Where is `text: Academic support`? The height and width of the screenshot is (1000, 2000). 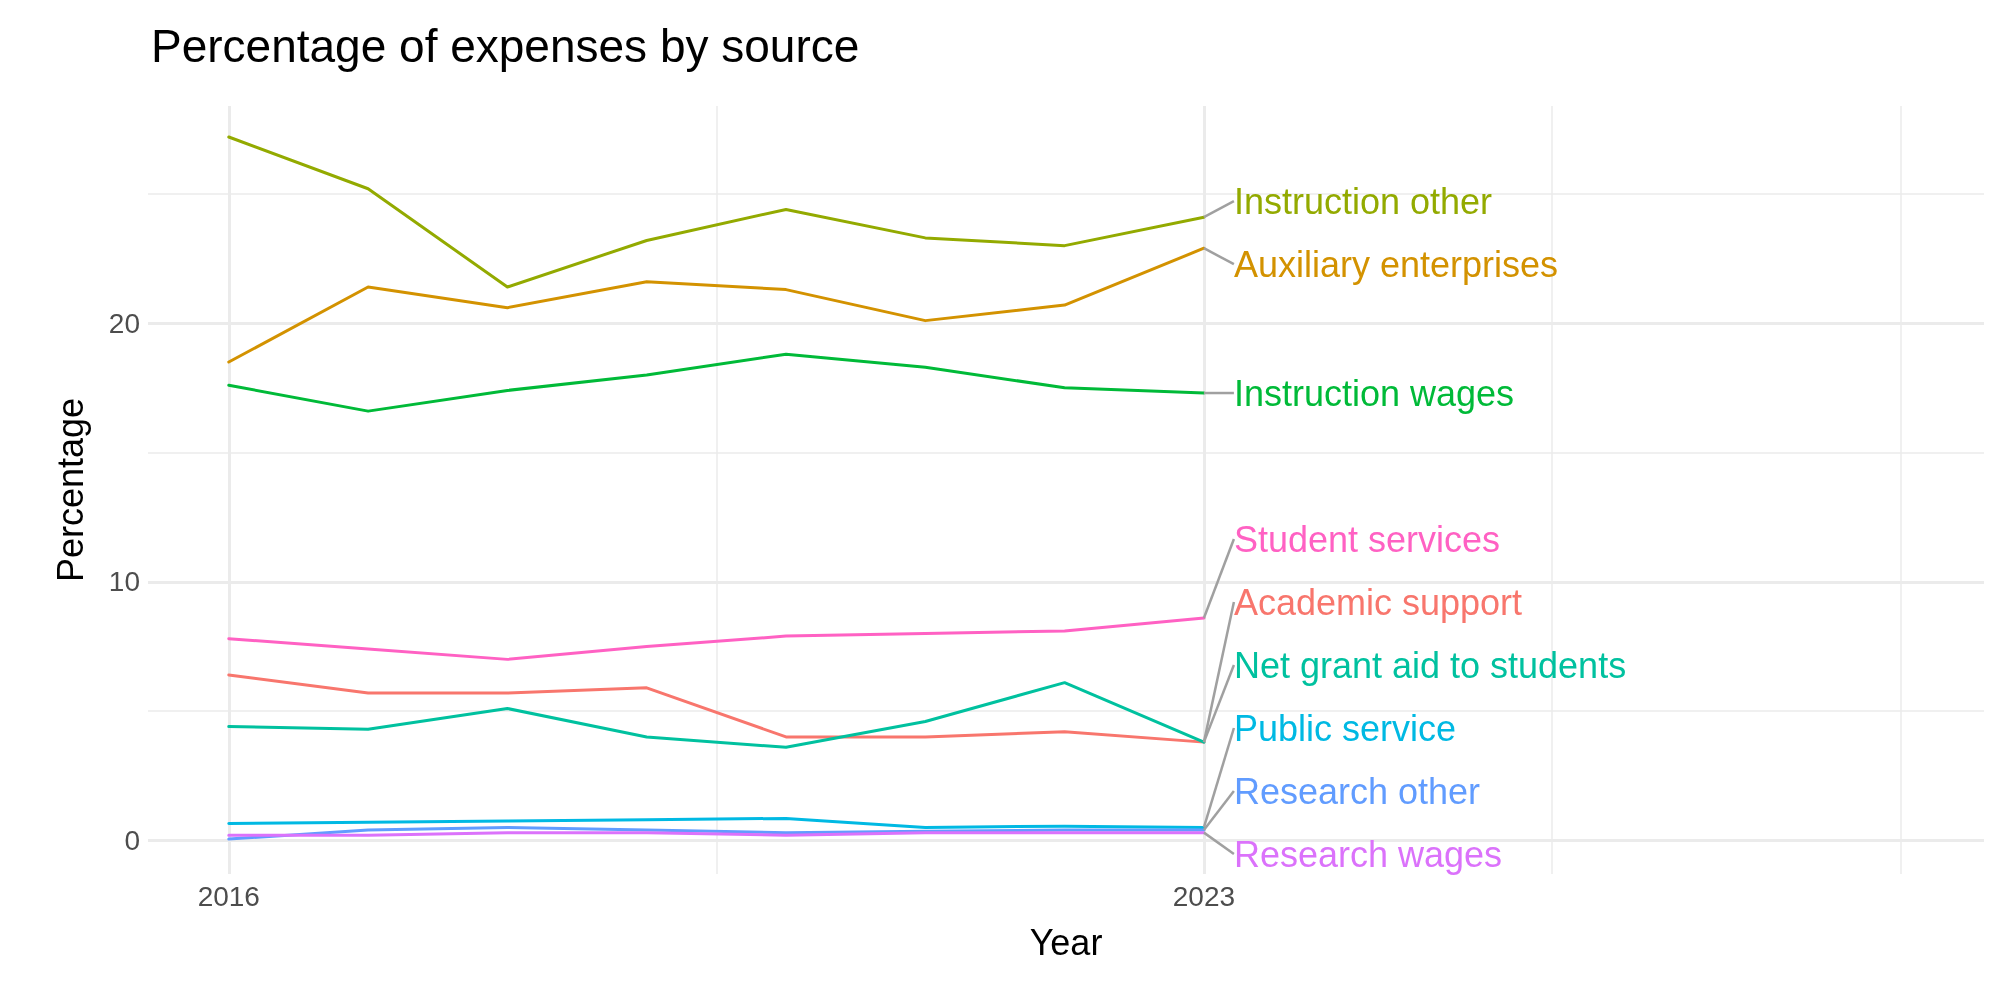
text: Academic support is located at coordinates (1378, 602).